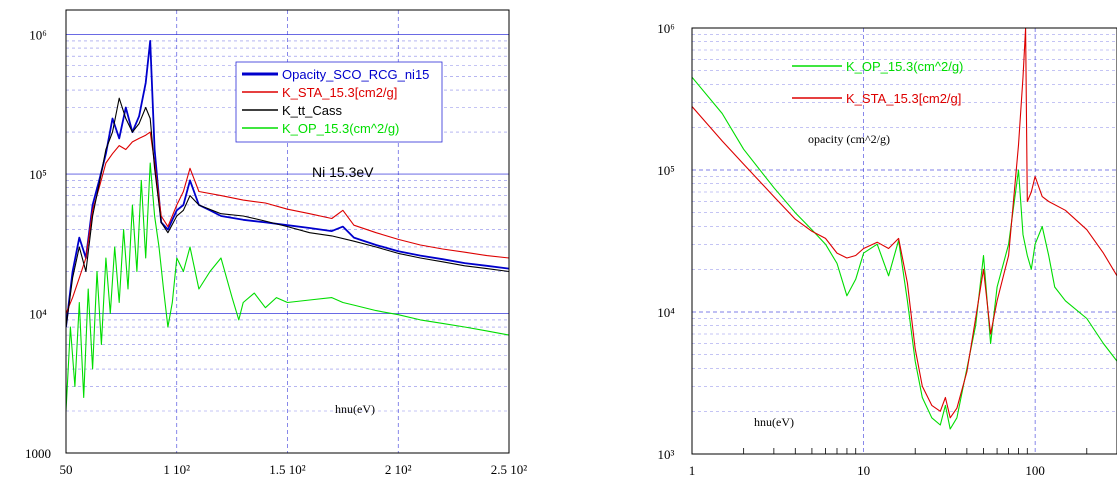 The image size is (1117, 491). Describe the element at coordinates (355, 74) in the screenshot. I see `legend-label: Opacity_SCO_RCG_ni15` at that location.